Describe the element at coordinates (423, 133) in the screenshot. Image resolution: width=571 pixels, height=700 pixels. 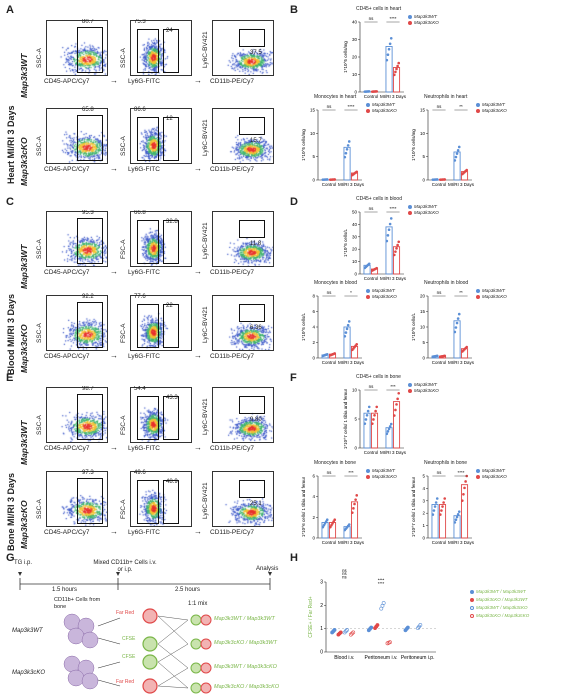
I see `y-tick-label: 10` at that location.